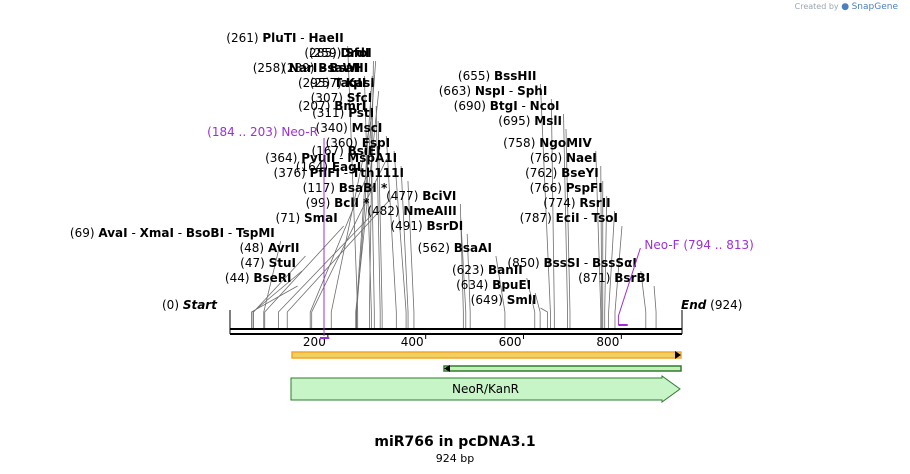  I want to click on site-label-text: (258) NarI - BsaHI, so click(311, 68).